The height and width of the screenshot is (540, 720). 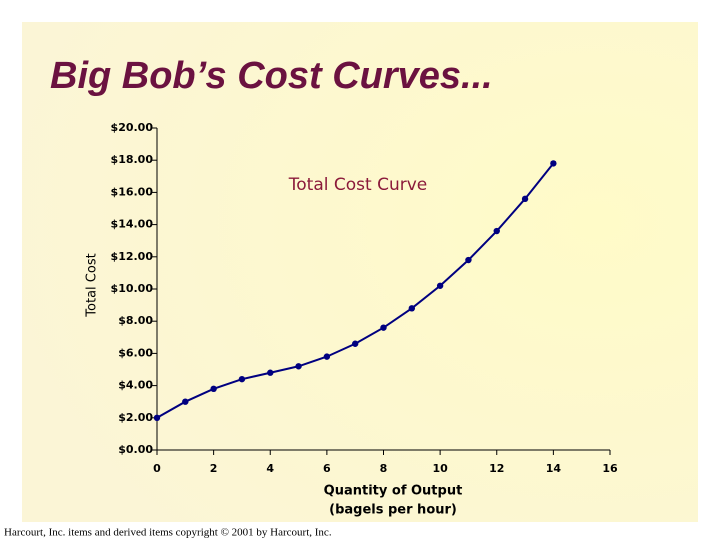 What do you see at coordinates (132, 256) in the screenshot?
I see `y-tick-label: $12.00` at bounding box center [132, 256].